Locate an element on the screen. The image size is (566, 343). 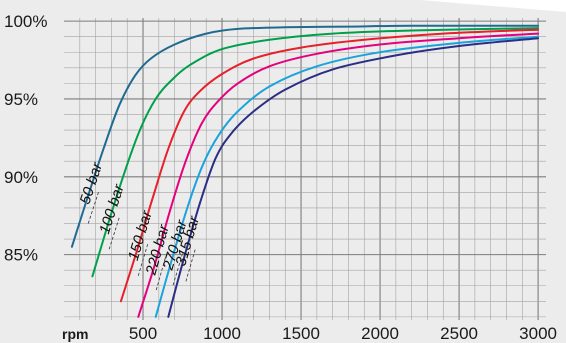
x-tick-label: 3000 is located at coordinates (538, 333).